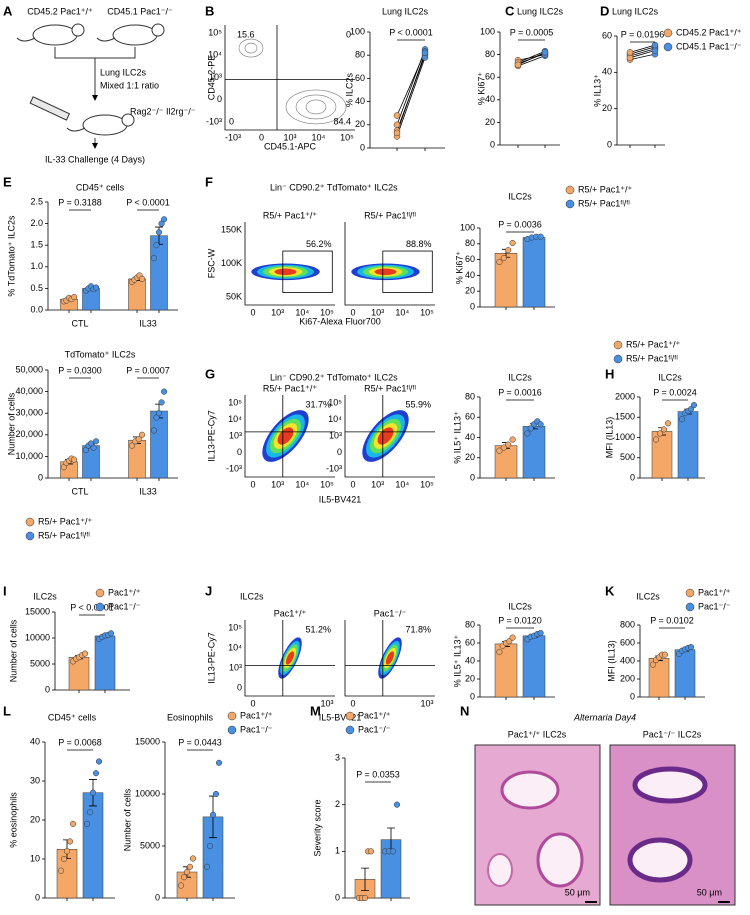 The image size is (750, 915). I want to click on density, so click(390, 658).